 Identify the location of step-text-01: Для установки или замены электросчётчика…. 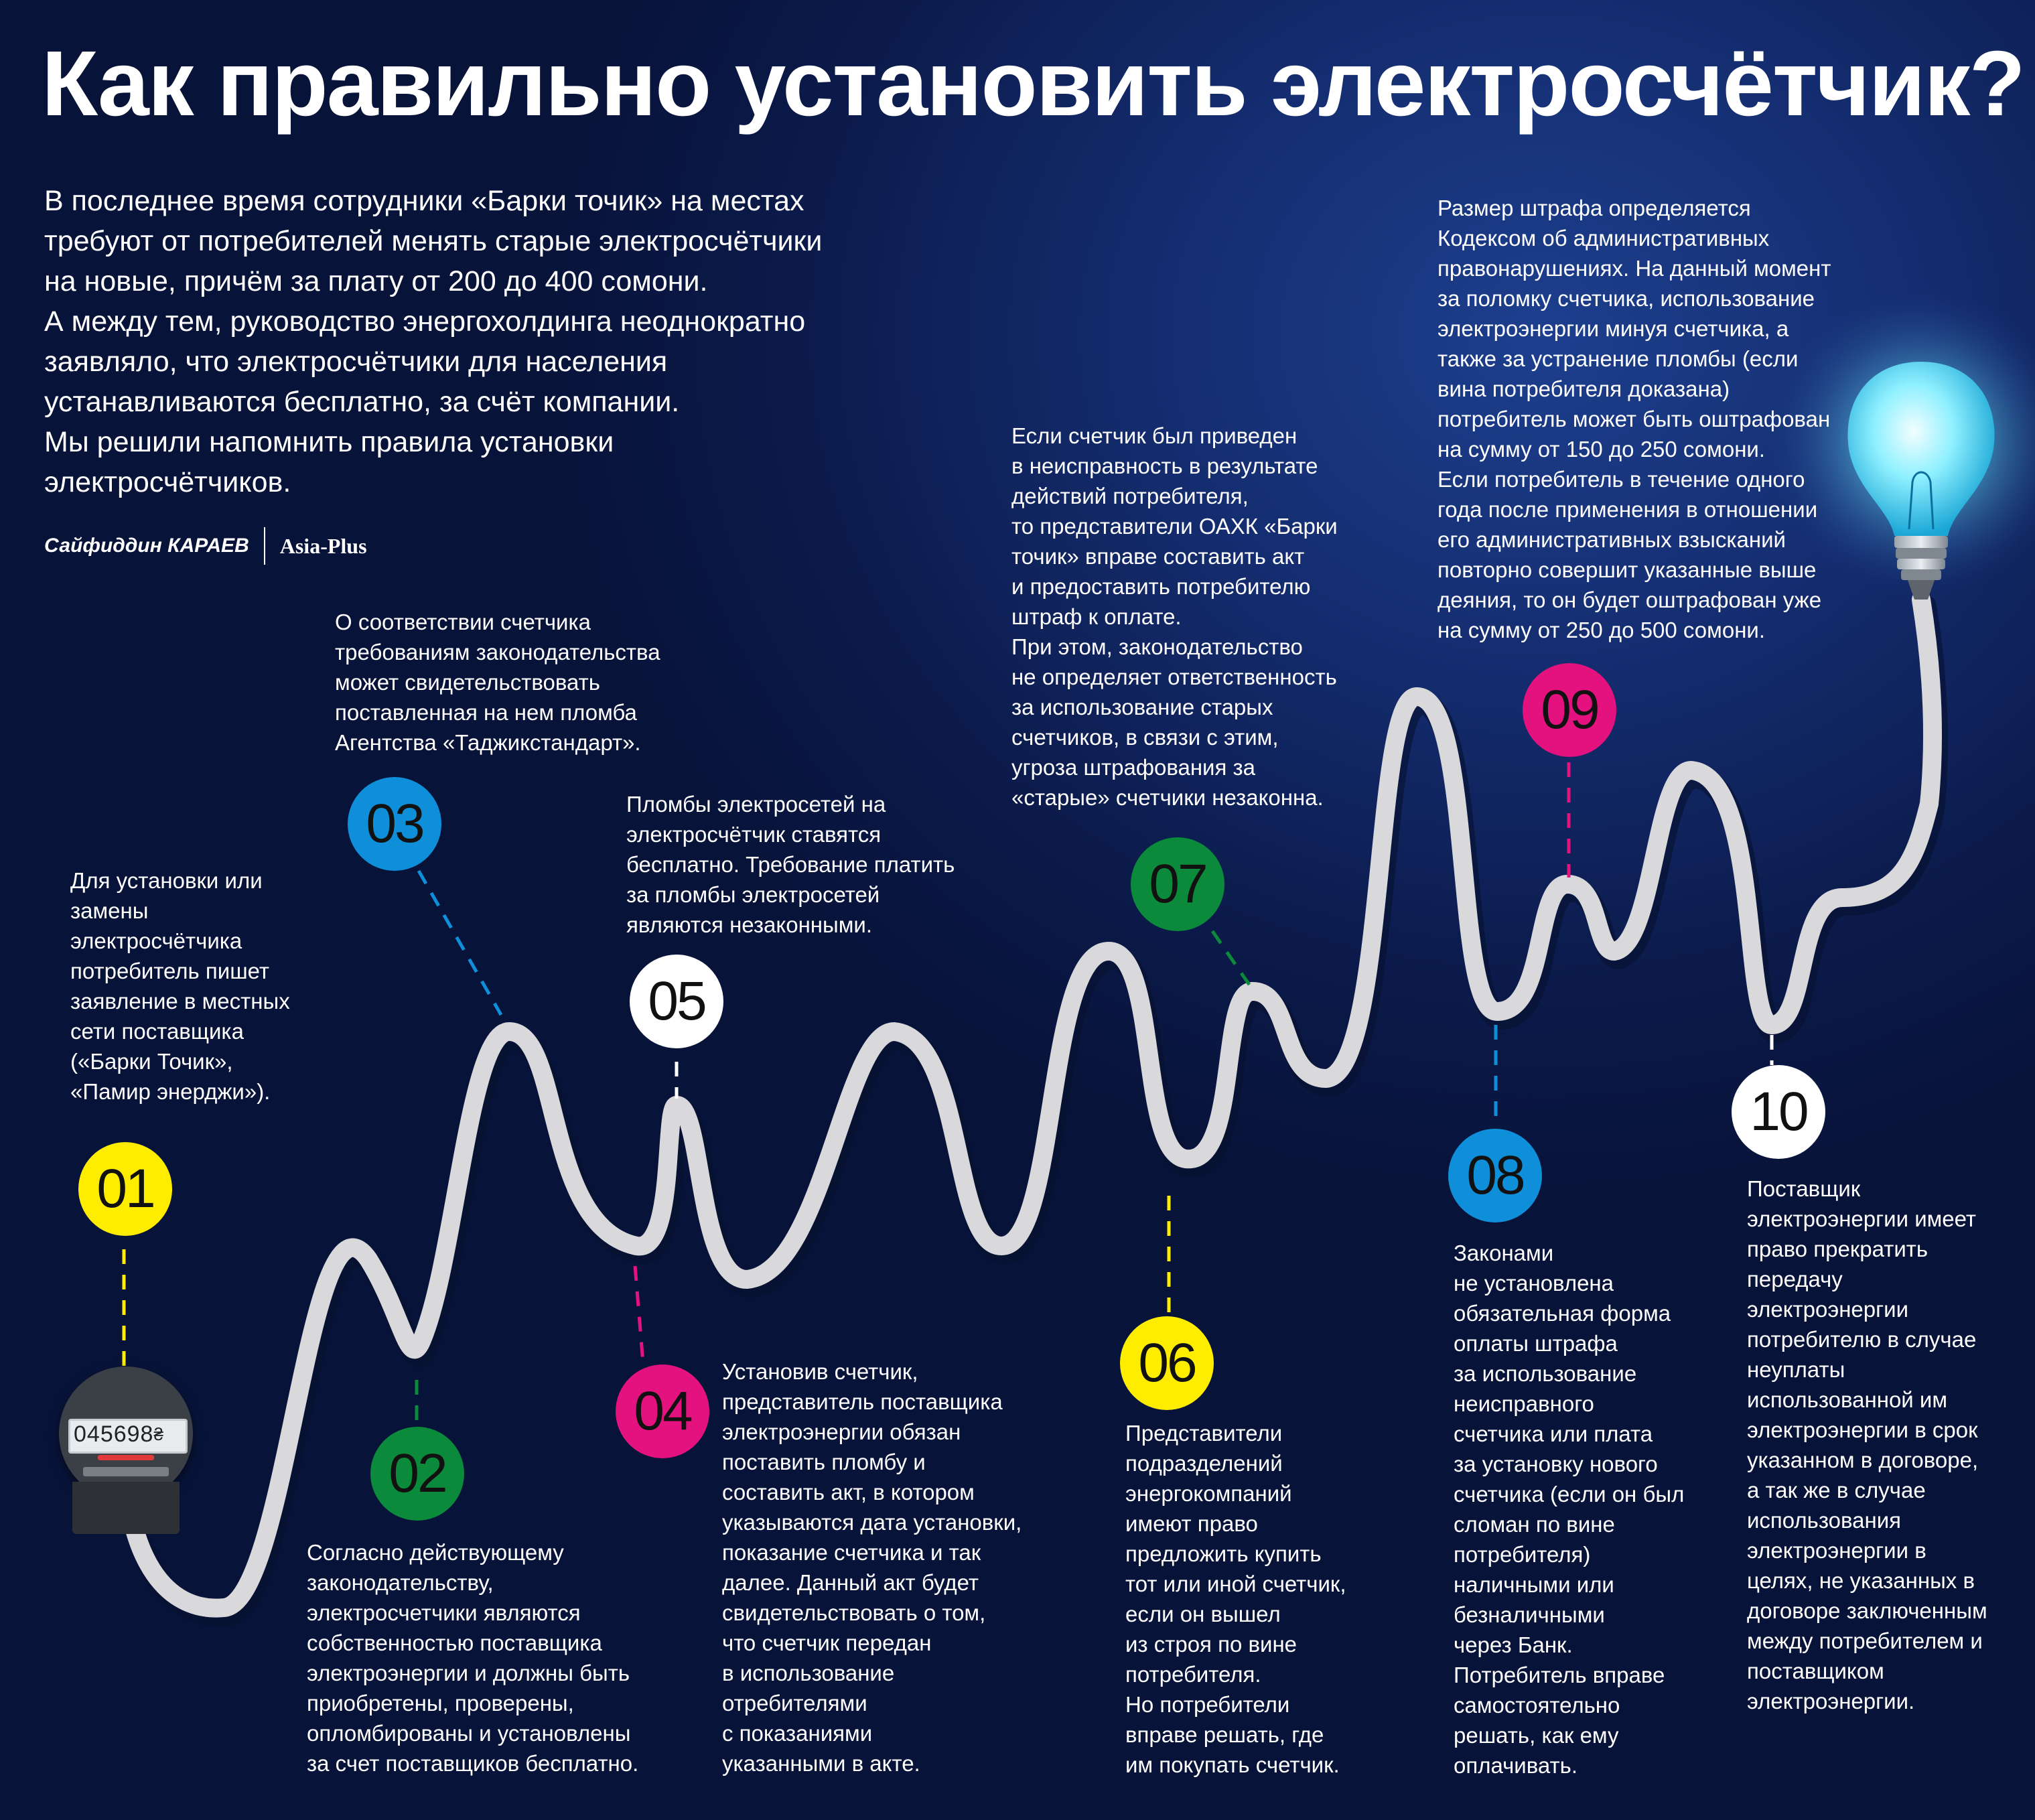
(180, 986).